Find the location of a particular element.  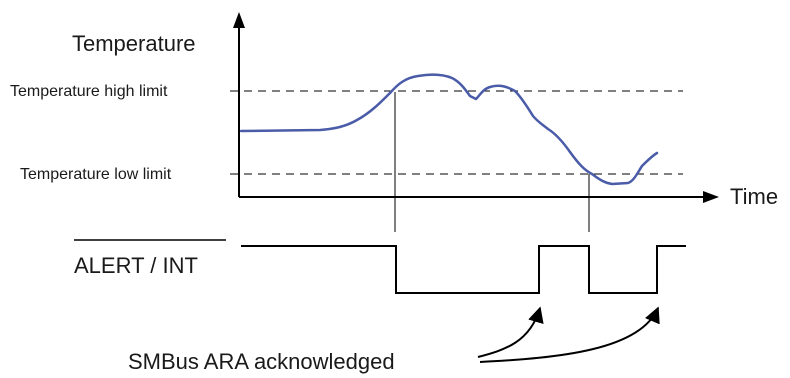

y-axis-label: Temperature is located at coordinates (134, 43).